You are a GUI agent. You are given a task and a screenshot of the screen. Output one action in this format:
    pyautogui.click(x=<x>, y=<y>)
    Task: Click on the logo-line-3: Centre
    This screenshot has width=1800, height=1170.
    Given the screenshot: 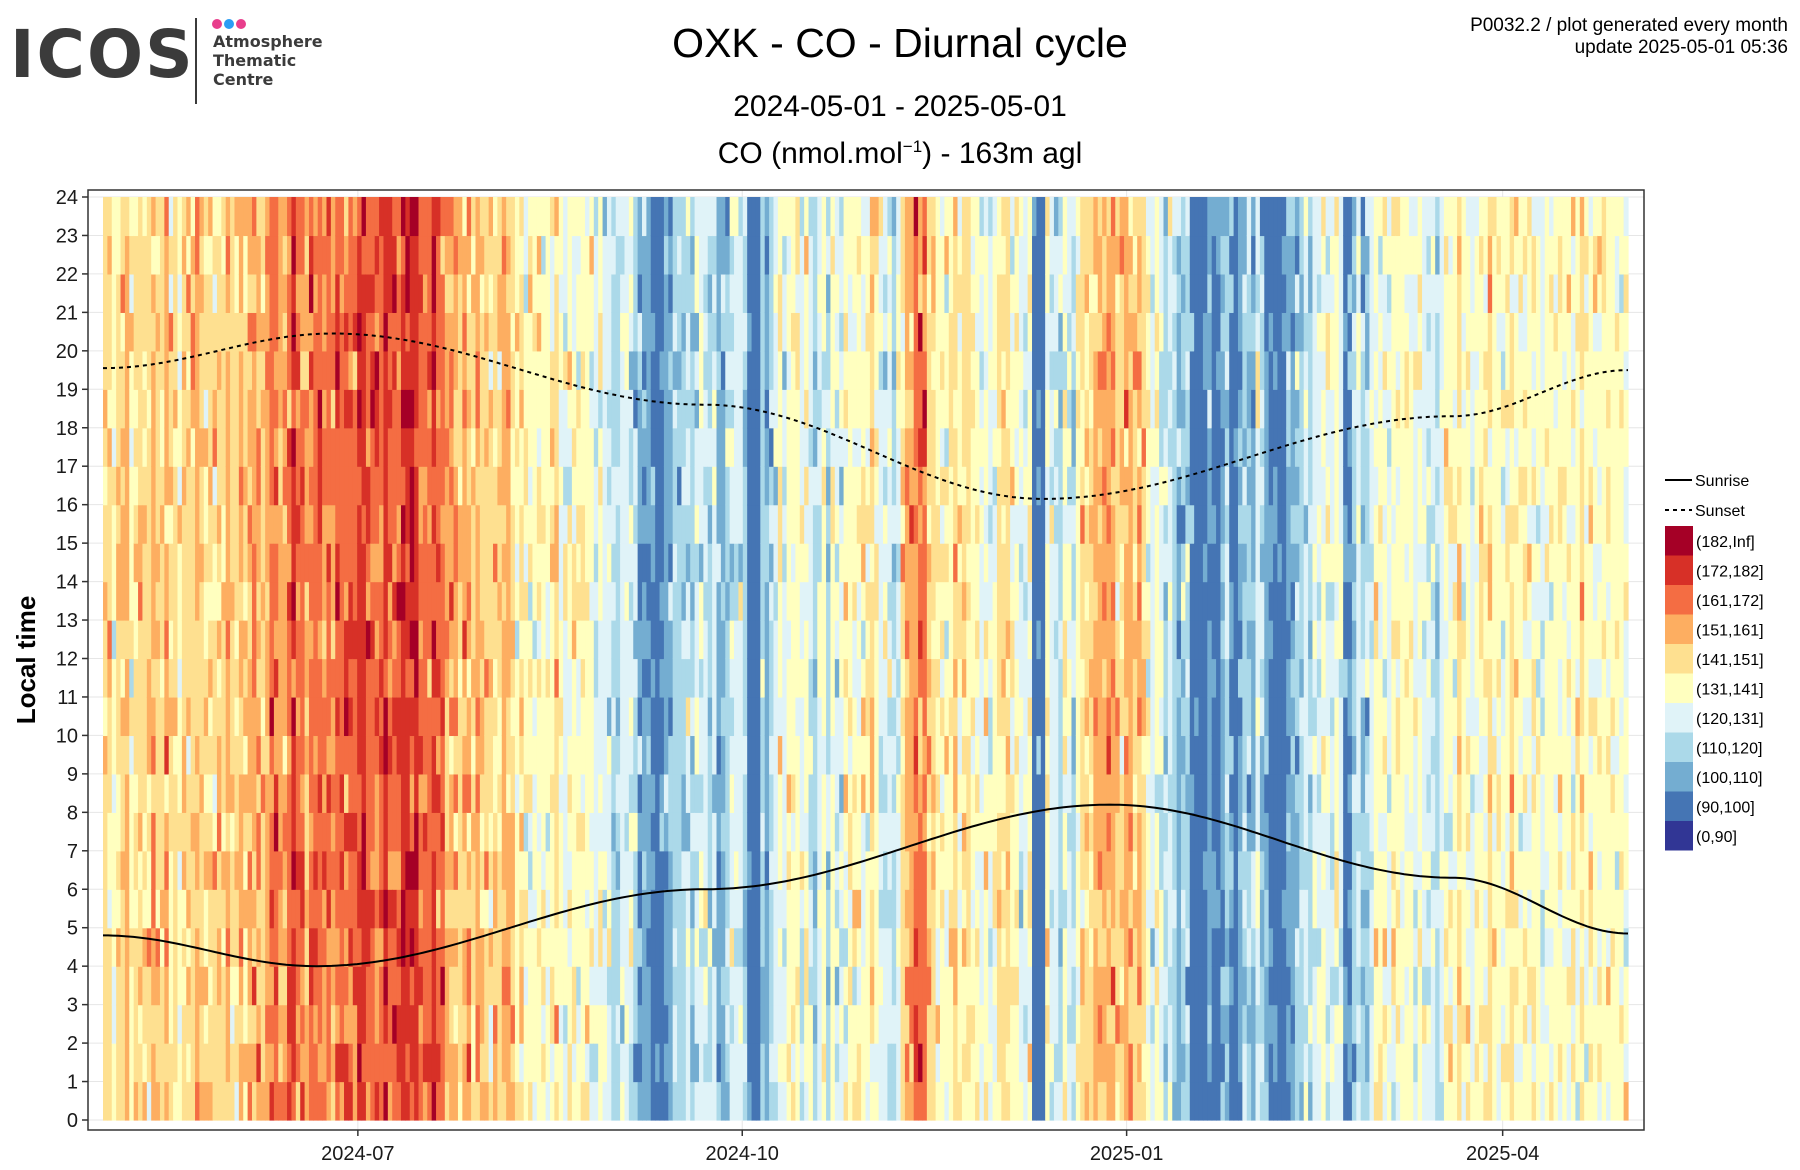 What is the action you would take?
    pyautogui.click(x=243, y=79)
    